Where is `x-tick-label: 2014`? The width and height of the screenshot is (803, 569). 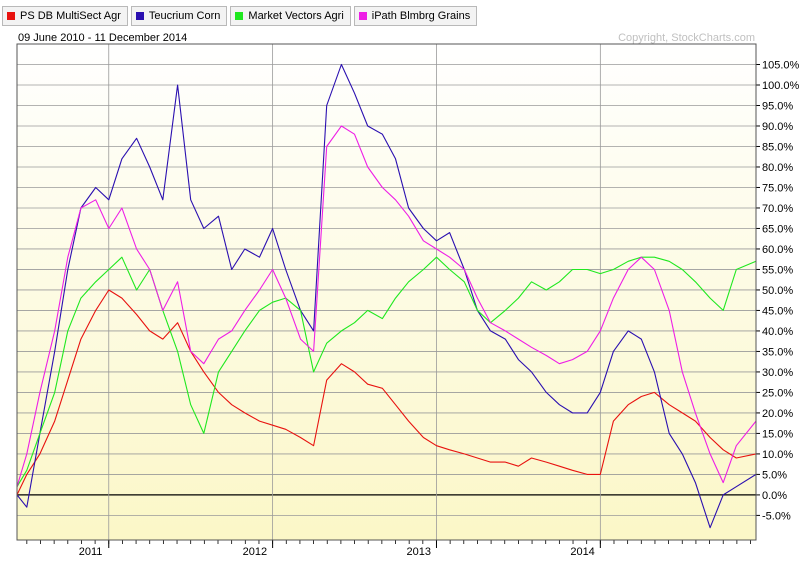
x-tick-label: 2014 is located at coordinates (582, 552).